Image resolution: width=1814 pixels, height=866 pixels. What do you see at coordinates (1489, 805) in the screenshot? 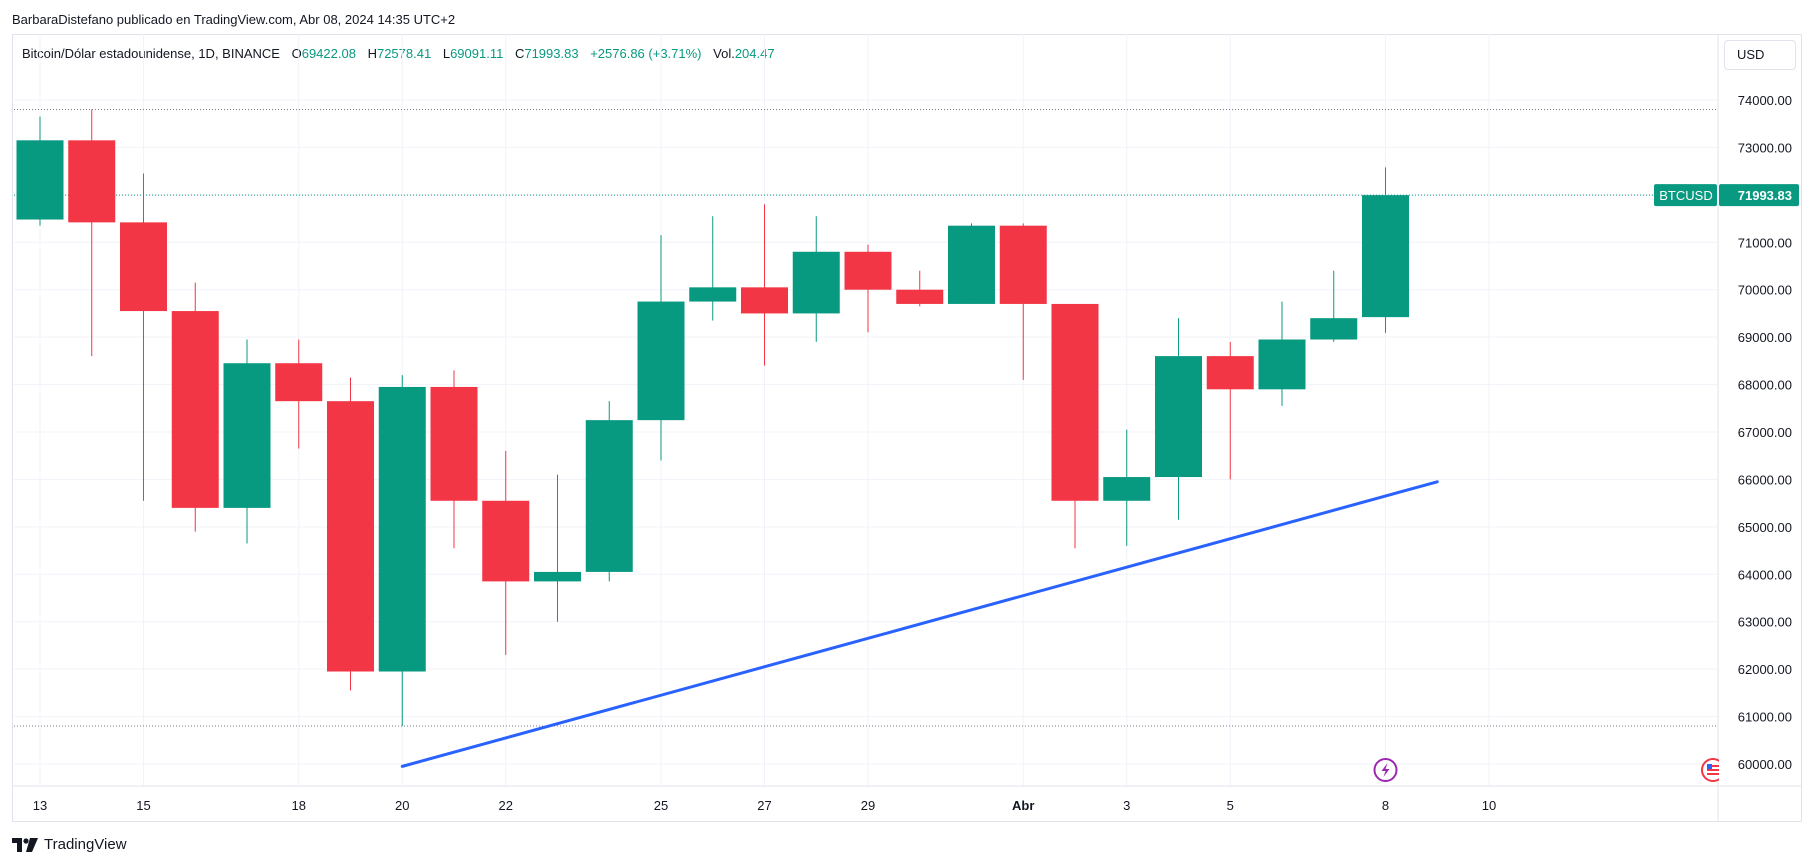
I see `time-axis-label: 10` at bounding box center [1489, 805].